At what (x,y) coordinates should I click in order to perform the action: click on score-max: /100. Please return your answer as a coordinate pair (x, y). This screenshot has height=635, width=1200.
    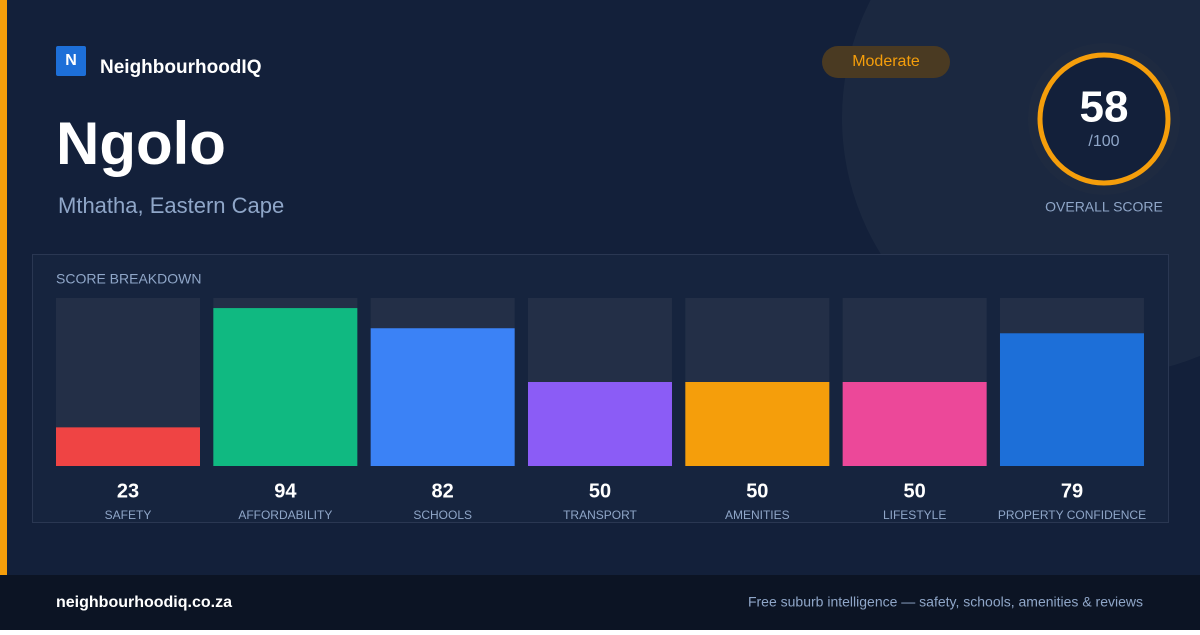
    Looking at the image, I should click on (1103, 141).